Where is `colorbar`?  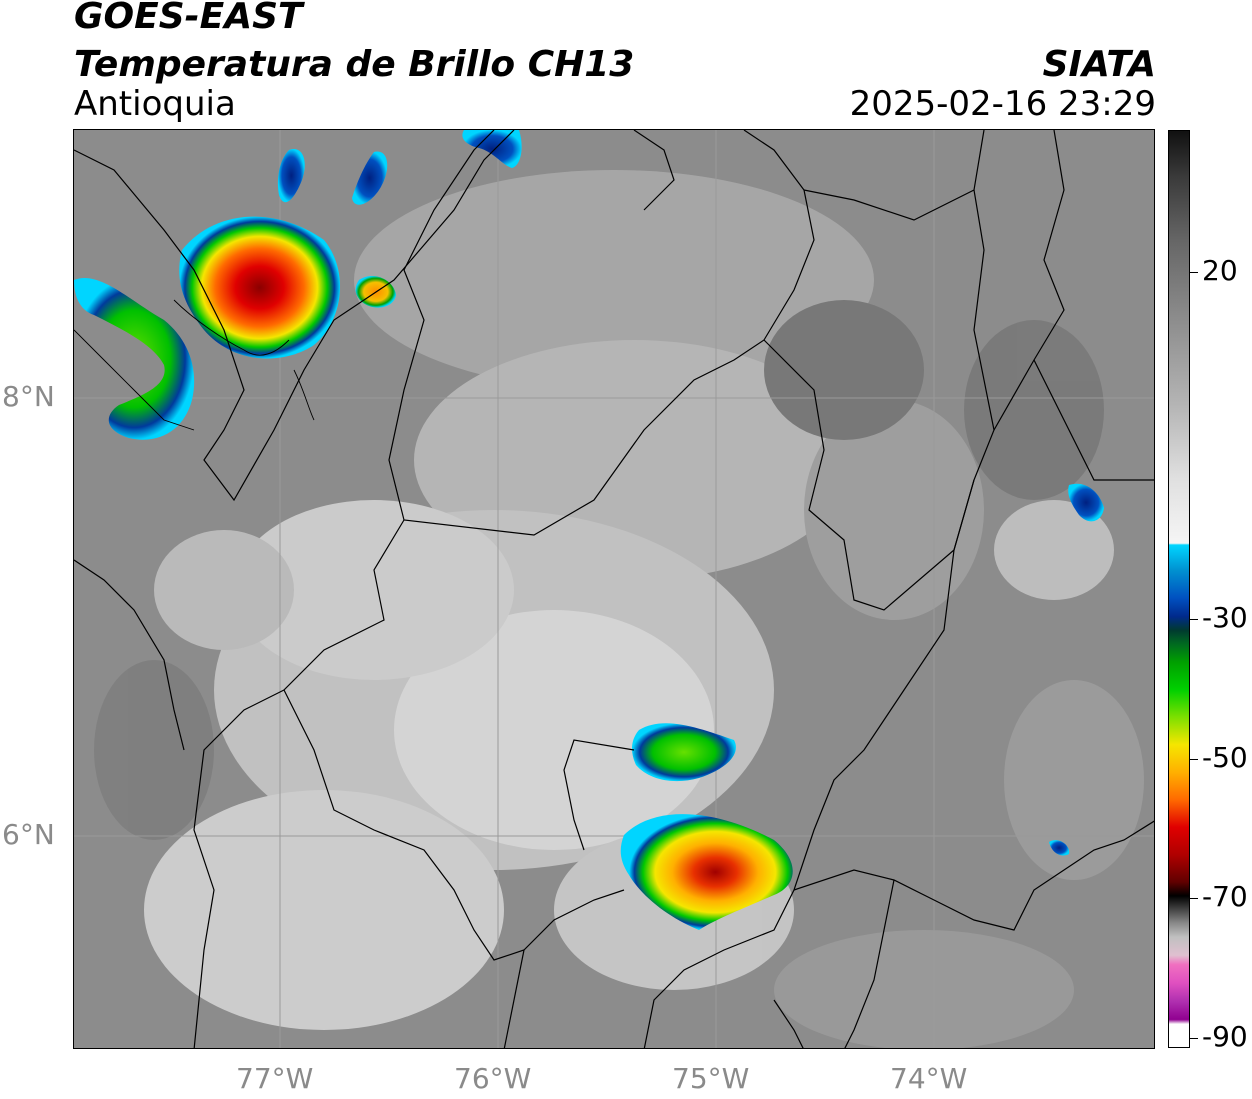 colorbar is located at coordinates (1179, 589).